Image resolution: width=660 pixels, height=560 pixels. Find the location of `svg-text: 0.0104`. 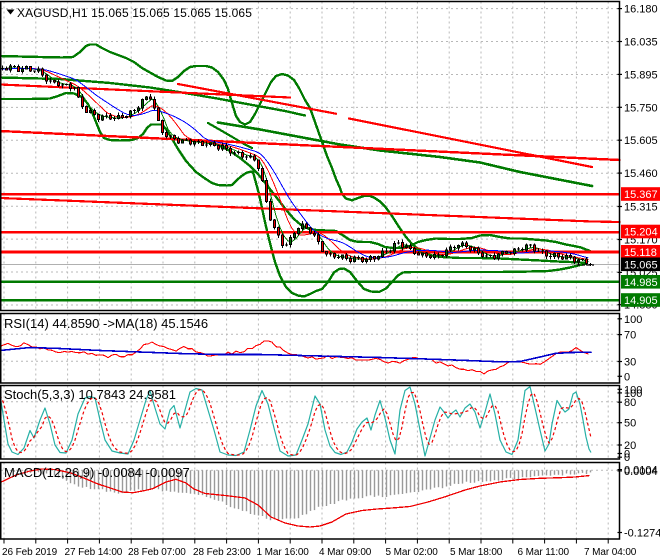

svg-text: 0.0104 is located at coordinates (641, 471).